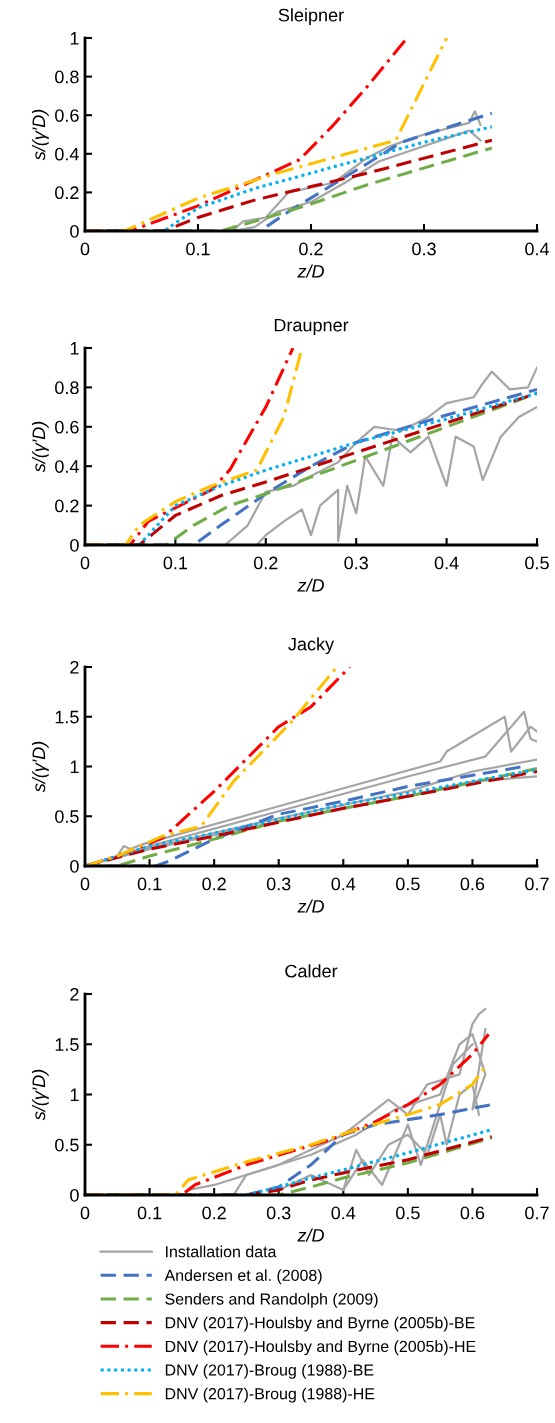 This screenshot has width=555, height=1423. I want to click on legend-label: Senders and Randolph (2009), so click(271, 1300).